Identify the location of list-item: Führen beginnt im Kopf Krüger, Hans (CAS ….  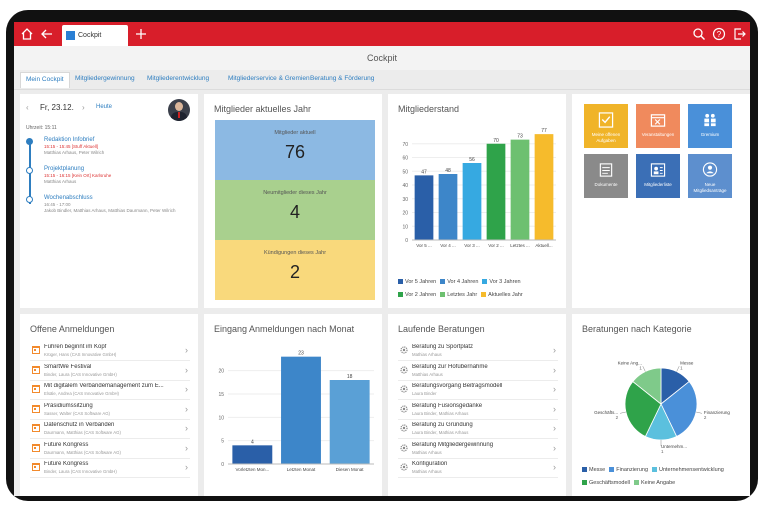
(110, 351).